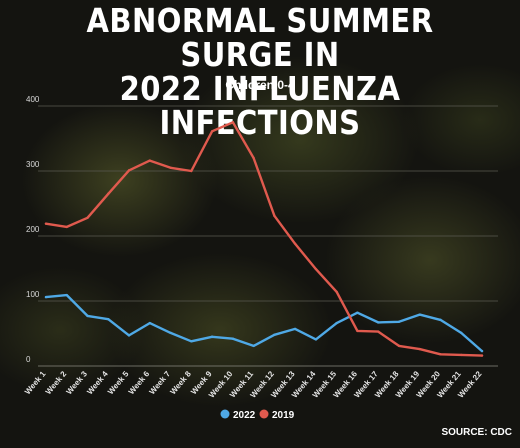  Describe the element at coordinates (33, 294) in the screenshot. I see `y-tick-label-100: 100` at that location.